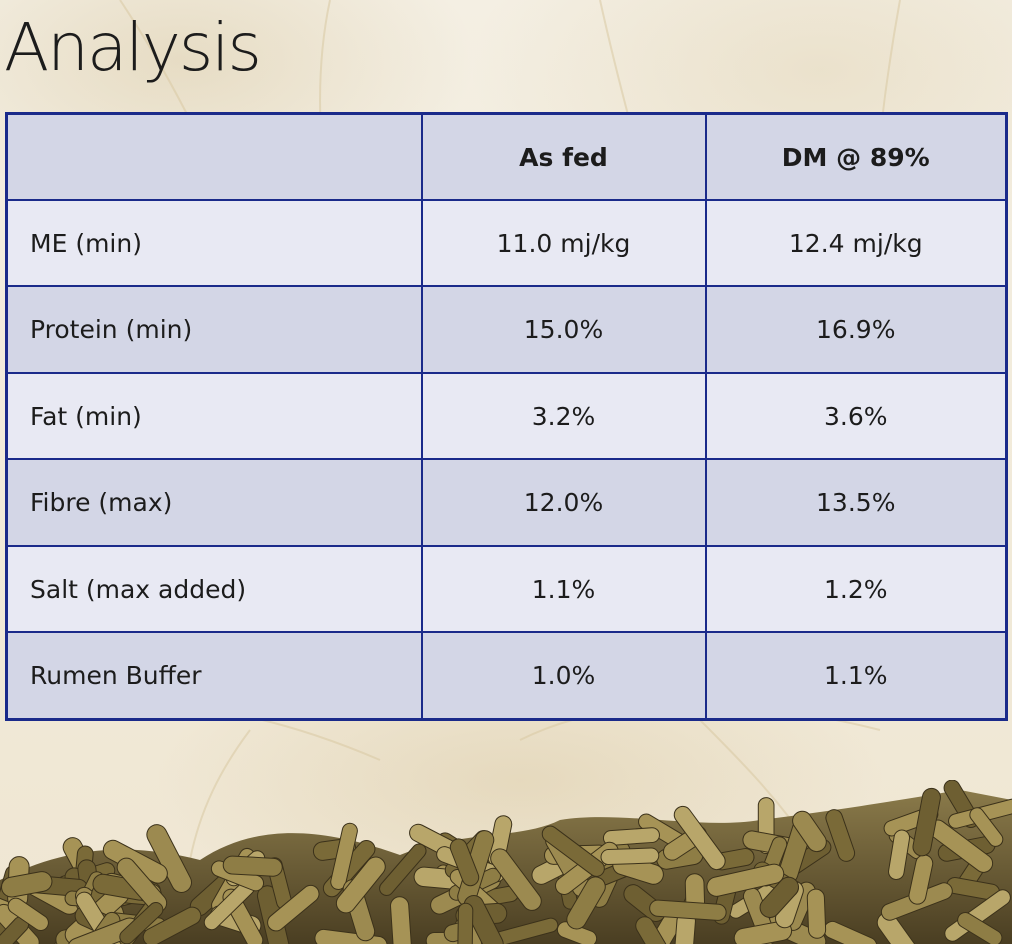  What do you see at coordinates (856, 156) in the screenshot?
I see `header-cell-dm: DM @ 89%` at bounding box center [856, 156].